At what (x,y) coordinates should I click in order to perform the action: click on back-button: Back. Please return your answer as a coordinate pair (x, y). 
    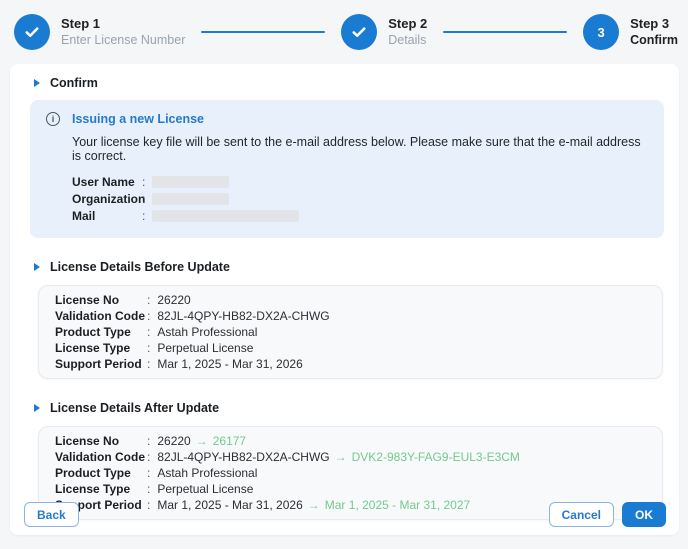
    Looking at the image, I should click on (51, 514).